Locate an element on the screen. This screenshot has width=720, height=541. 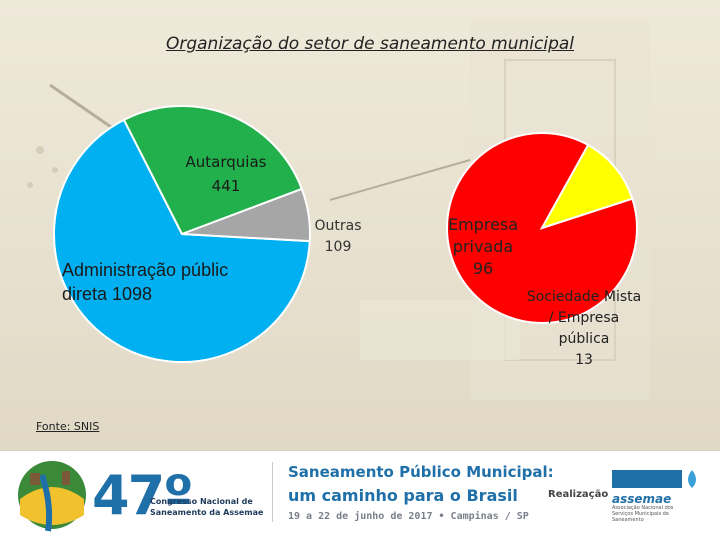
event-logo-icon is located at coordinates (52, 496).